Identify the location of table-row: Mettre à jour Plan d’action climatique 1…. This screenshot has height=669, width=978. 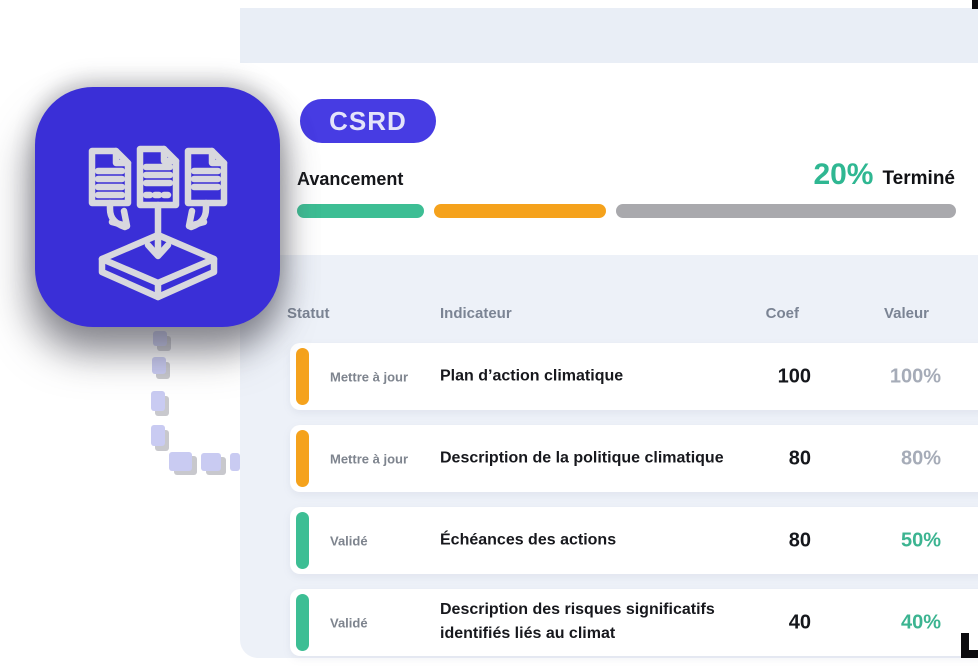
(634, 376).